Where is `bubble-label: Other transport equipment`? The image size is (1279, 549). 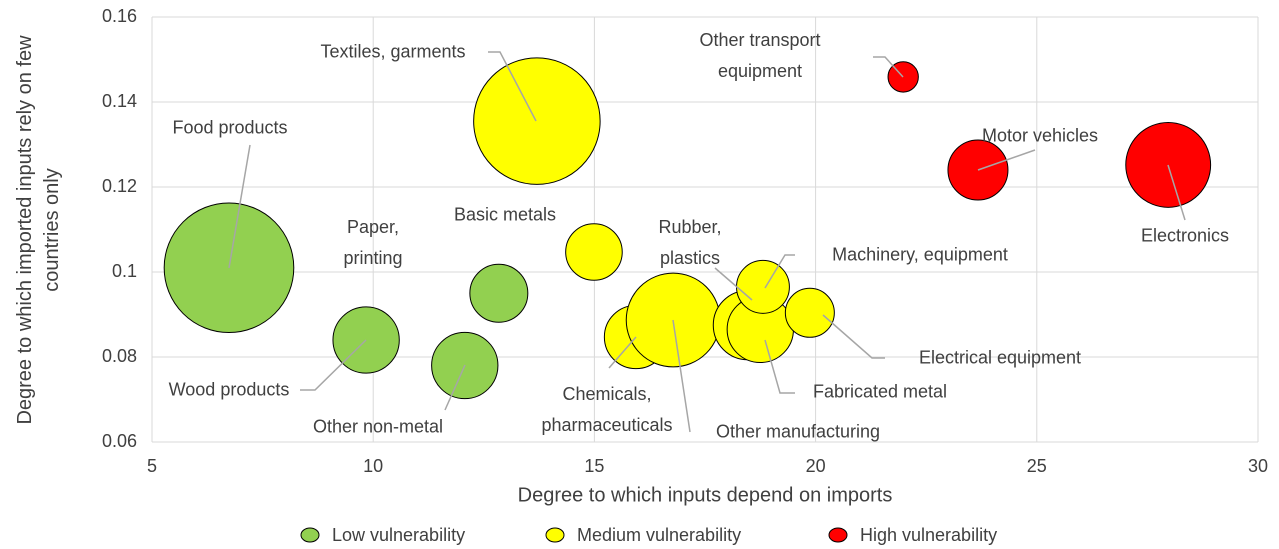
bubble-label: Other transport equipment is located at coordinates (760, 55).